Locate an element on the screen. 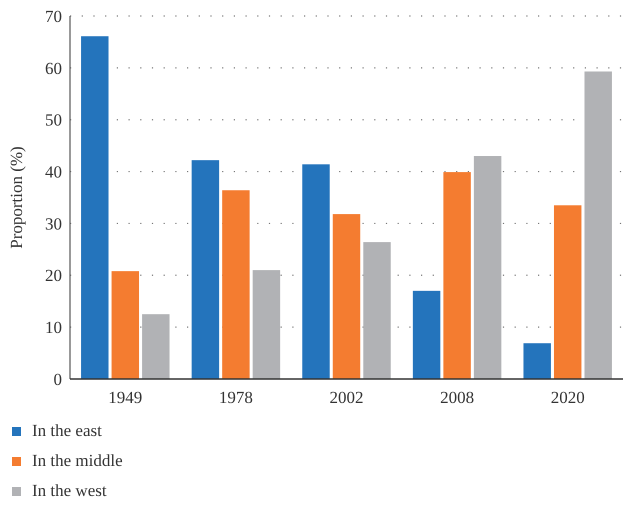 The image size is (627, 509). y-tick-label: 20 is located at coordinates (53, 276).